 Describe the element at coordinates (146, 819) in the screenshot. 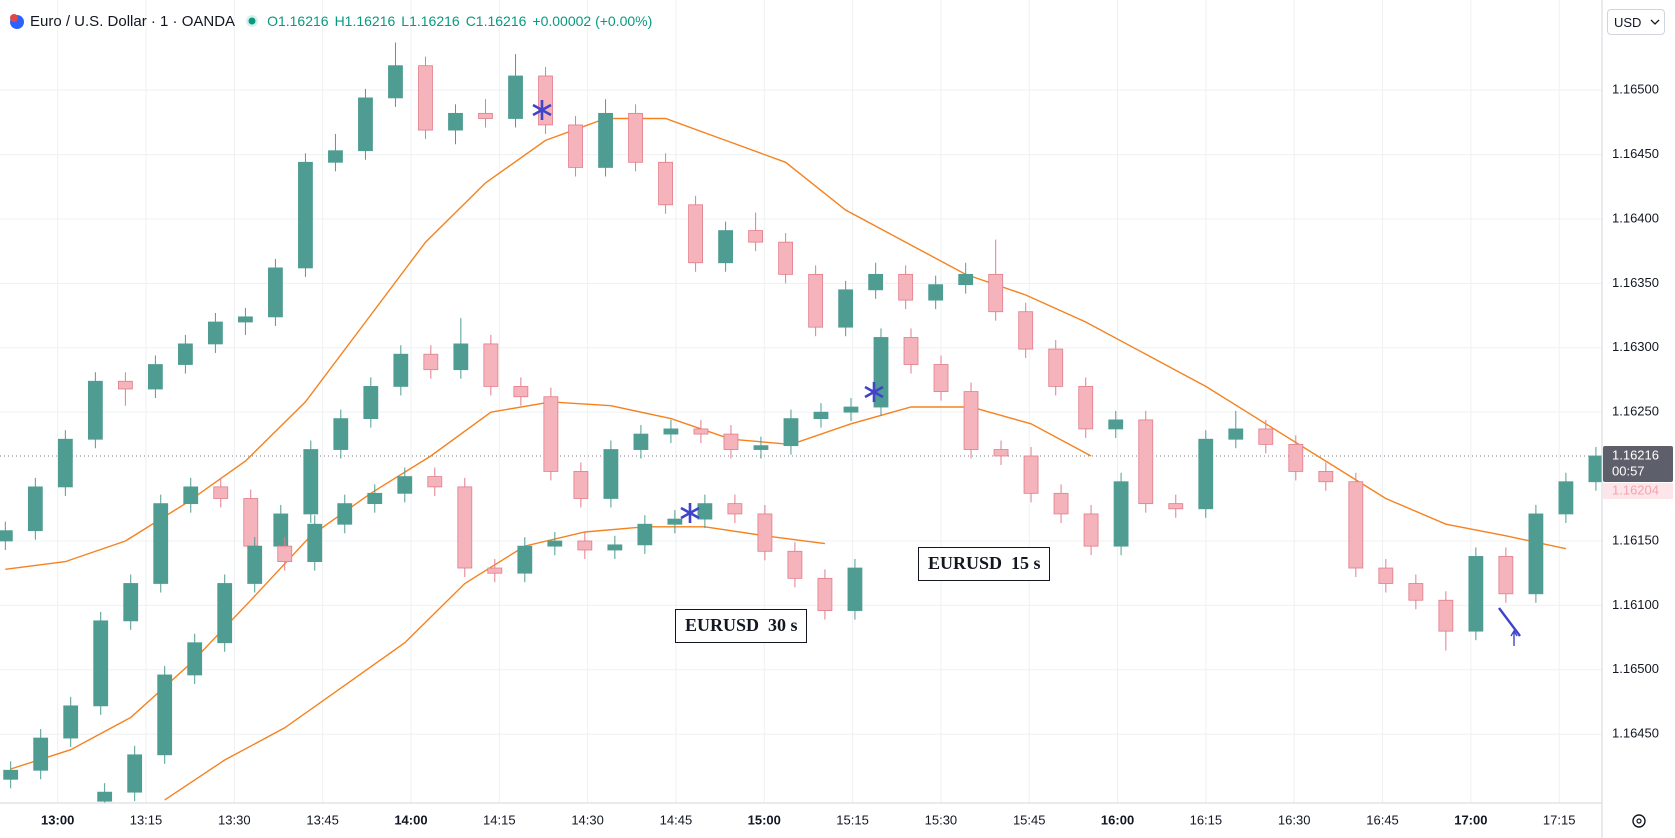

I see `x-tick-label: 13:15` at that location.